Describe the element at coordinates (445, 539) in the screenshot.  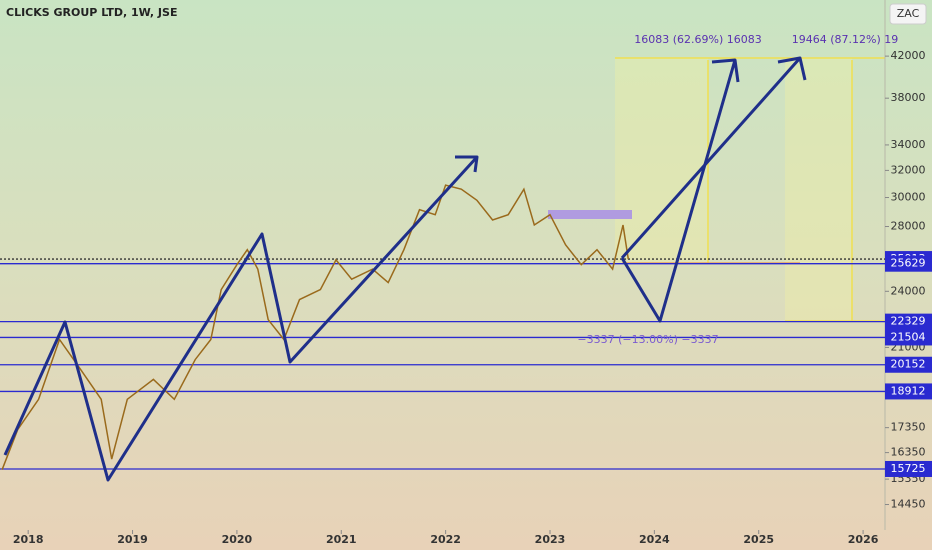
I see `x-tick-label: 2022` at that location.